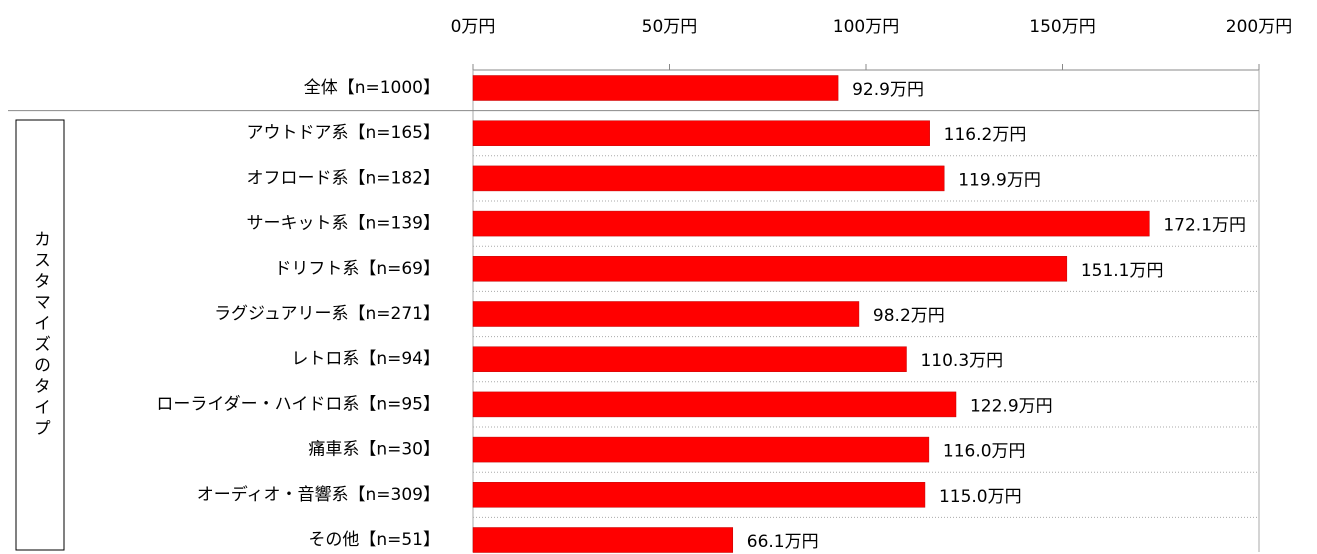 The image size is (1317, 554). What do you see at coordinates (374, 540) in the screenshot?
I see `y-tick-label: その他【n=51】` at bounding box center [374, 540].